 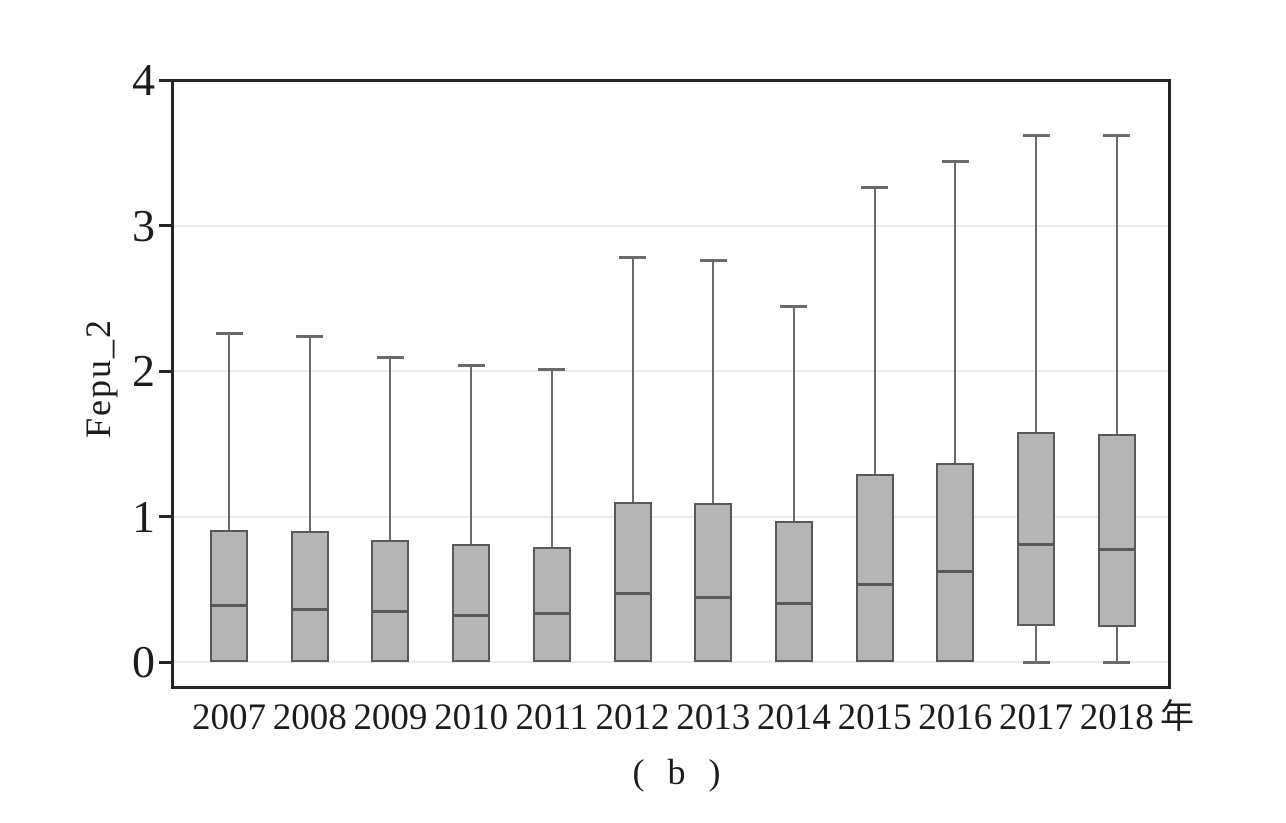 I want to click on y-axis-tick-label: 1, so click(x=143, y=516).